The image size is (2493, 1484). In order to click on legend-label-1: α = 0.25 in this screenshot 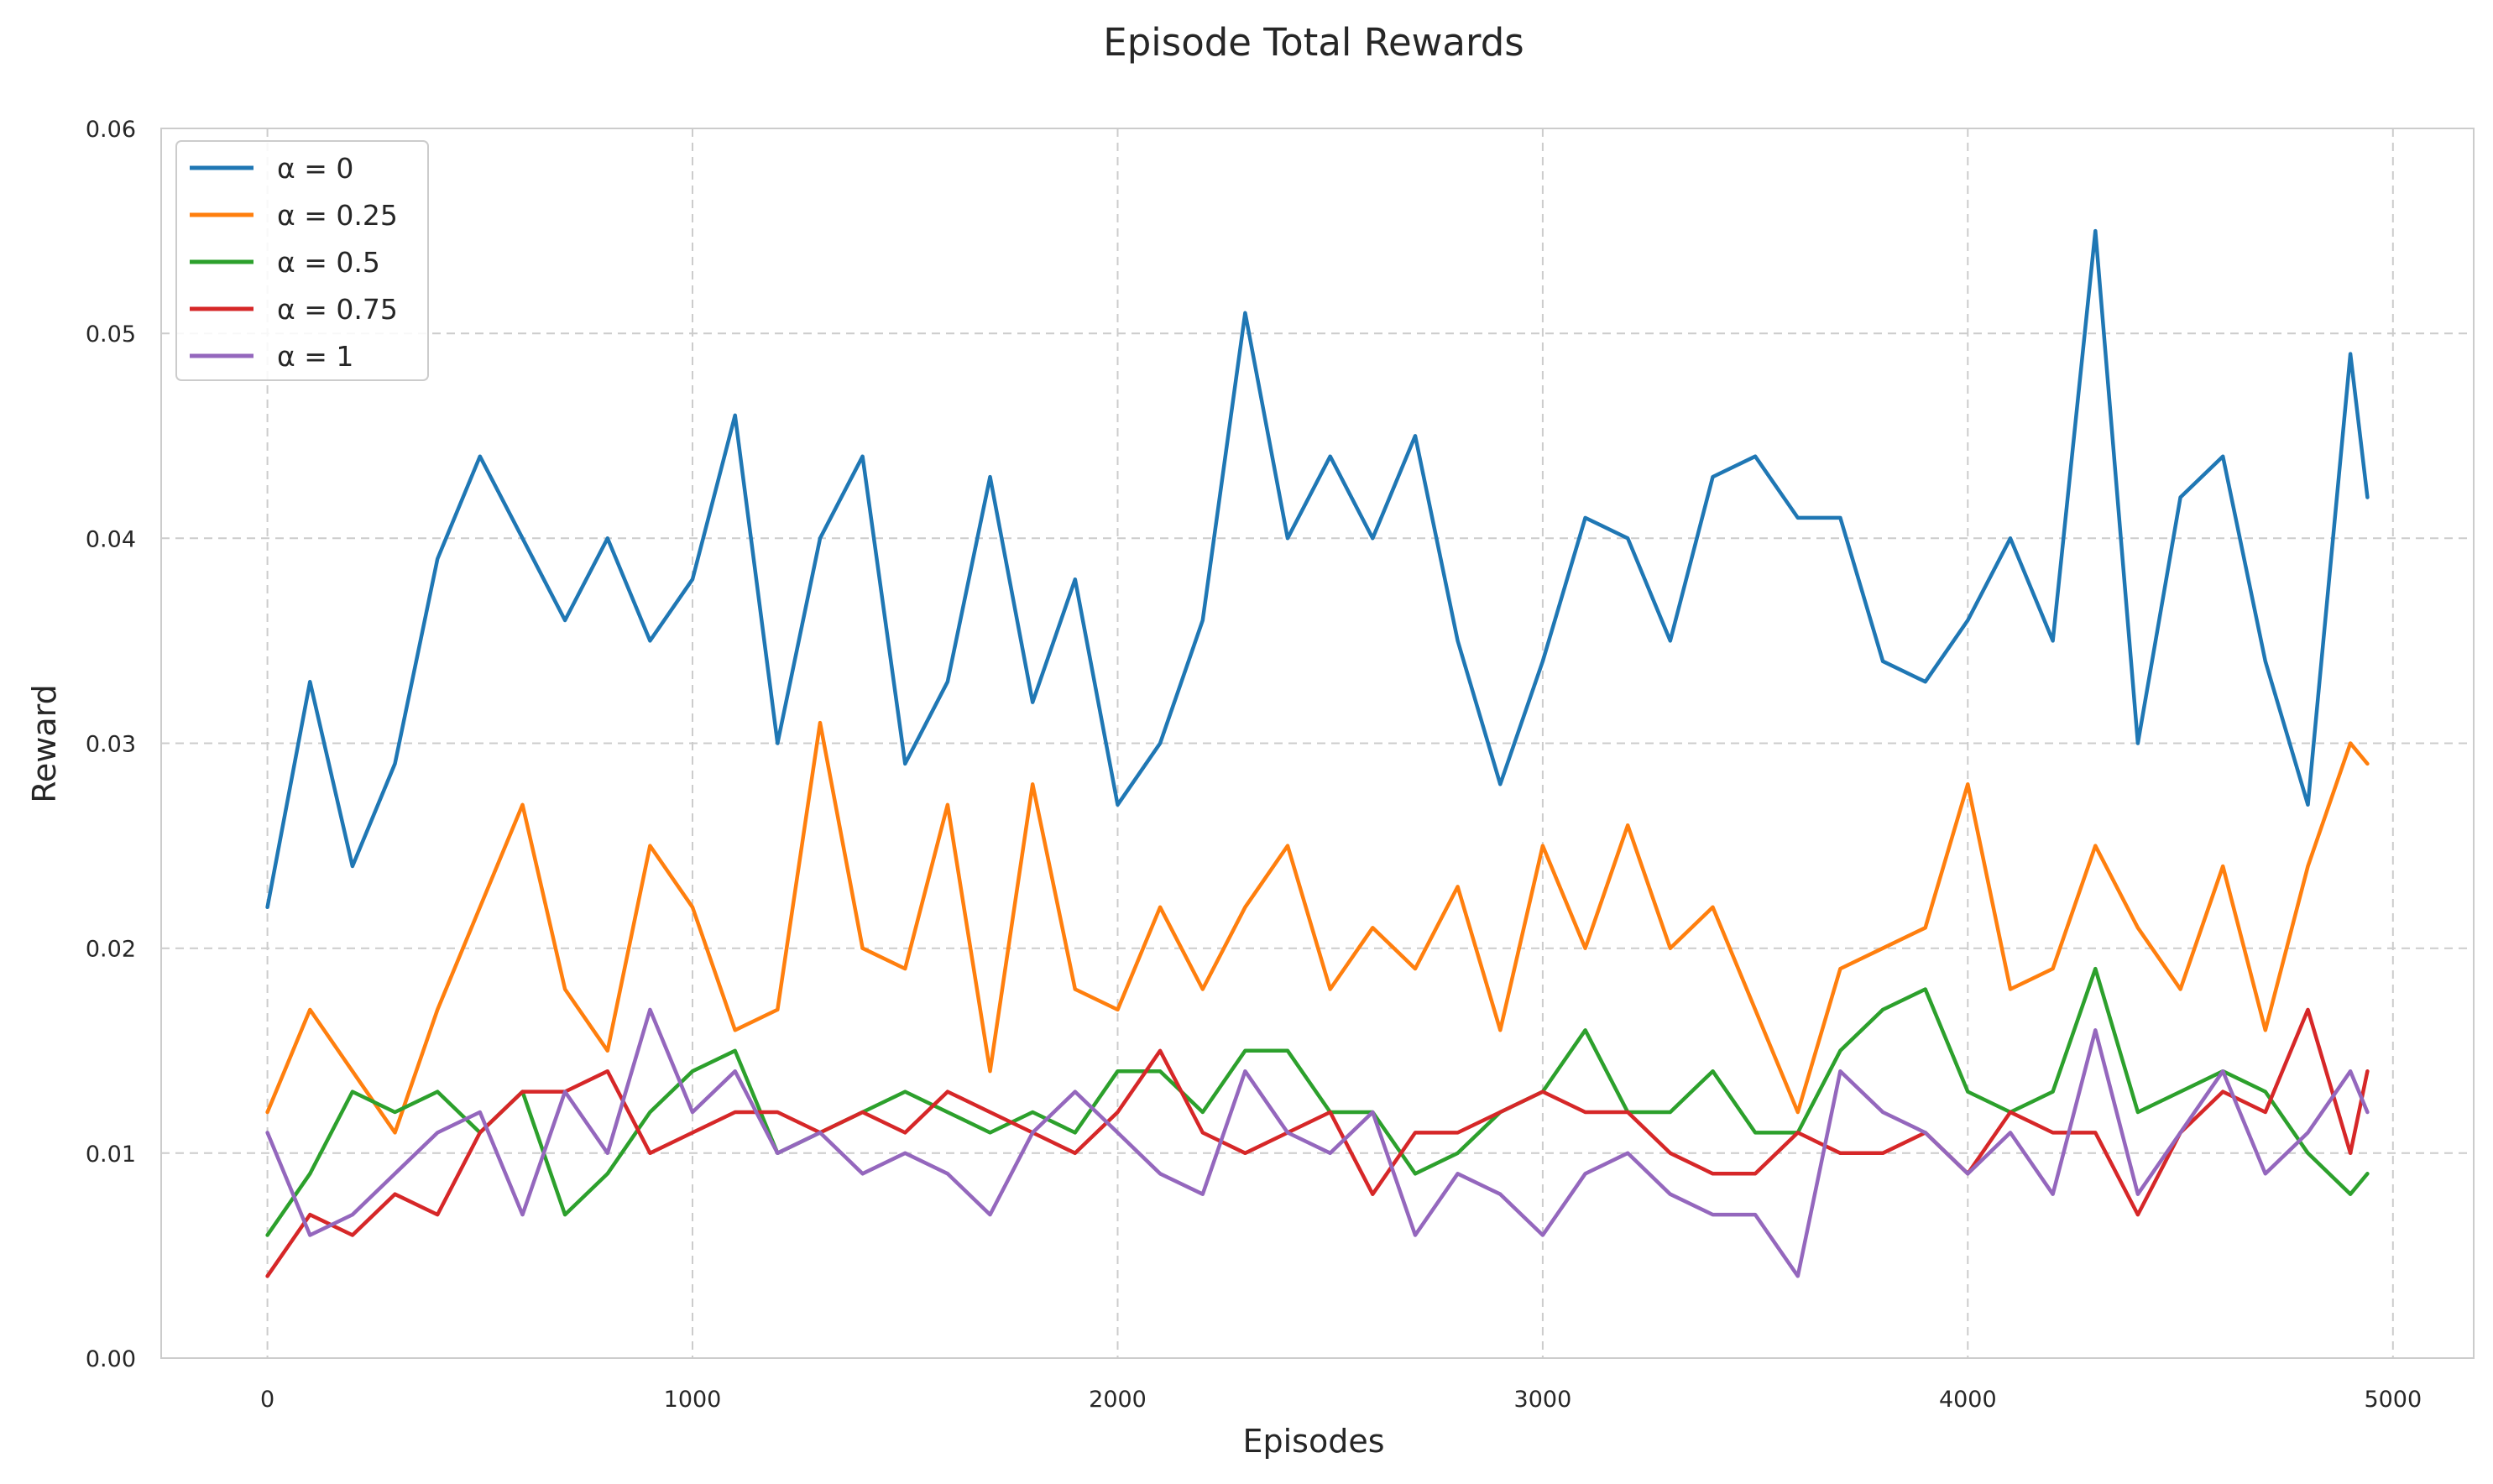, I will do `click(337, 215)`.